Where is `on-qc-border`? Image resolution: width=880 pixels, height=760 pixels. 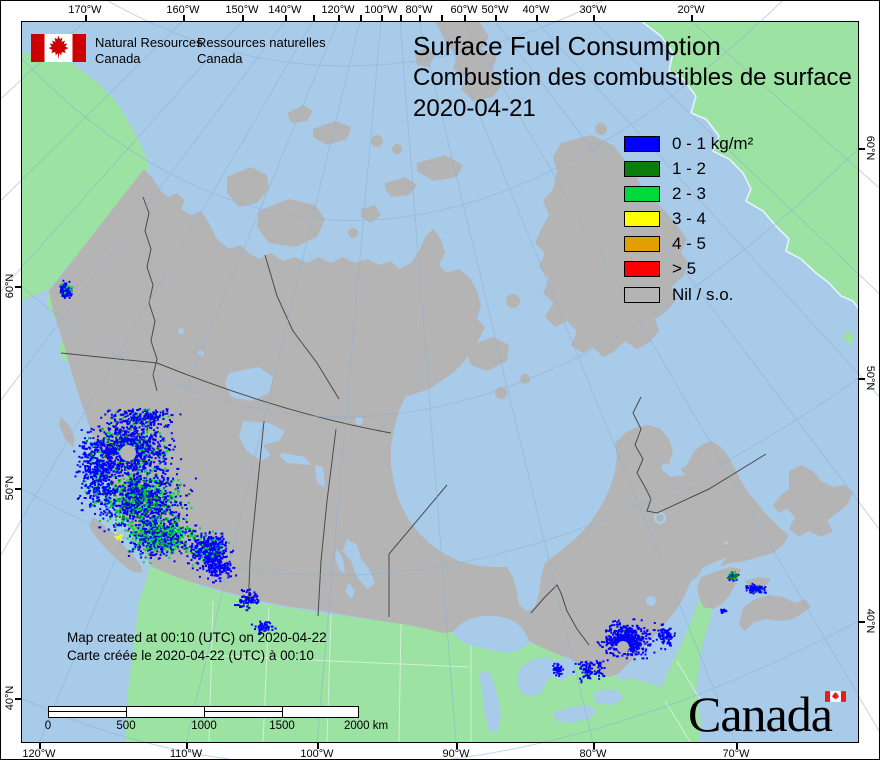 on-qc-border is located at coordinates (560, 615).